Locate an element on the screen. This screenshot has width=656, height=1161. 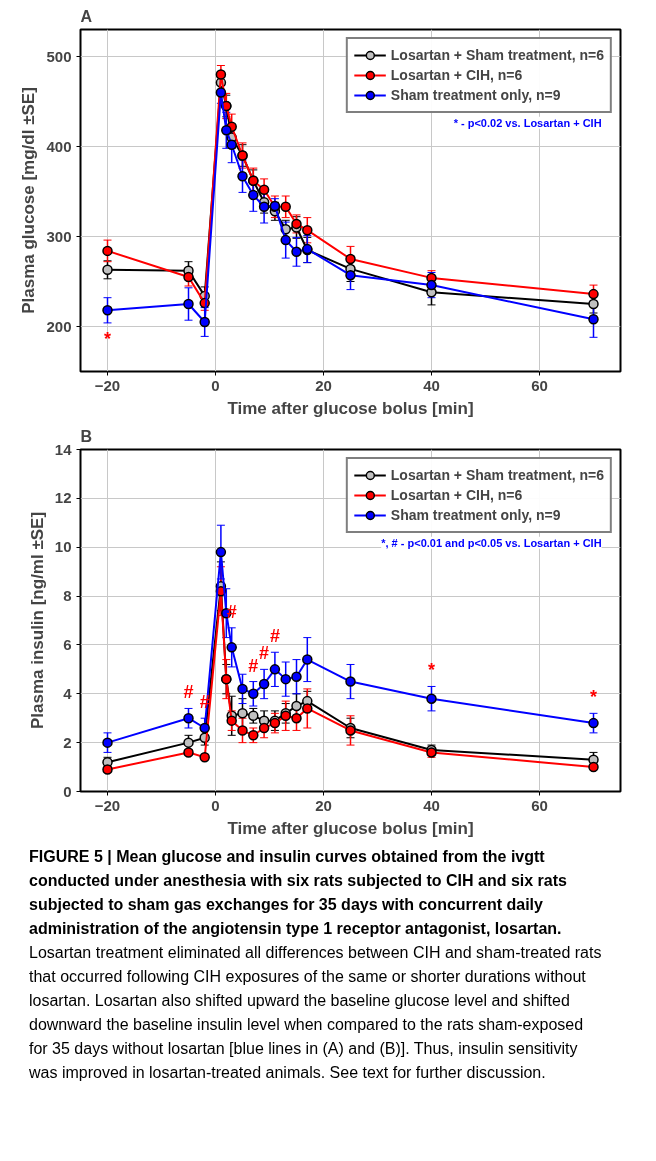
annotation: *, # - p<0.01 and p<0.05 vs. Losartan + CIH is located at coordinates (491, 542).